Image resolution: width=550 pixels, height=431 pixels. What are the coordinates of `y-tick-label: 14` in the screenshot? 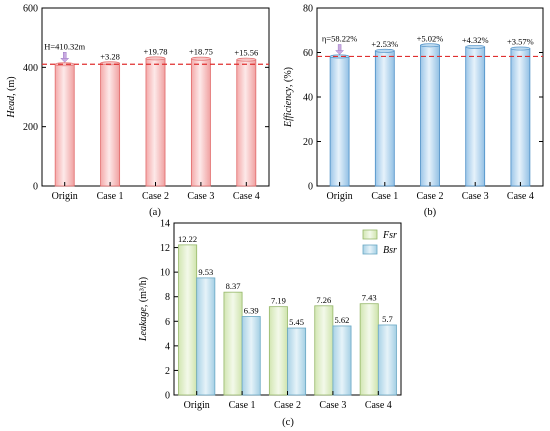 It's located at (165, 224).